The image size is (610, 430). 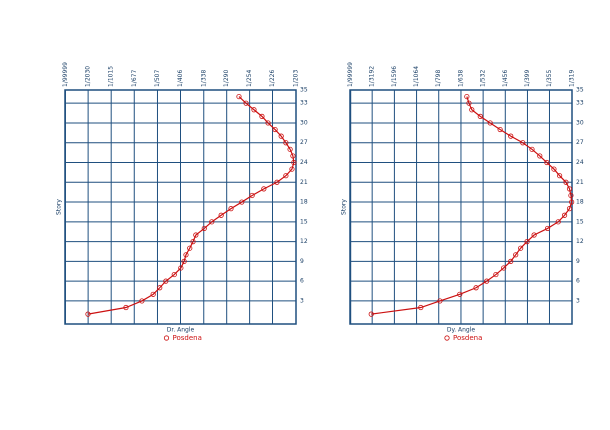 I want to click on x-tick-label: 1/399, so click(x=527, y=78).